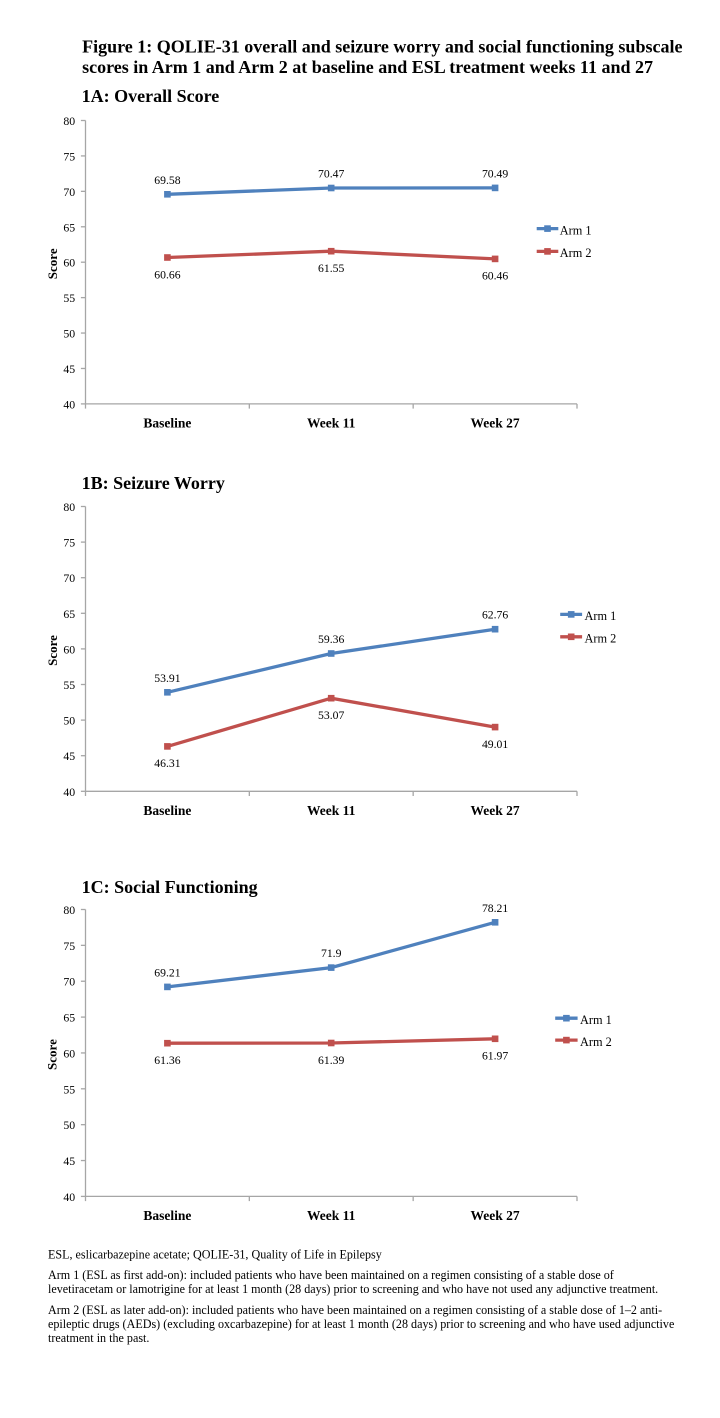  What do you see at coordinates (331, 174) in the screenshot?
I see `svg-text: 70.47` at bounding box center [331, 174].